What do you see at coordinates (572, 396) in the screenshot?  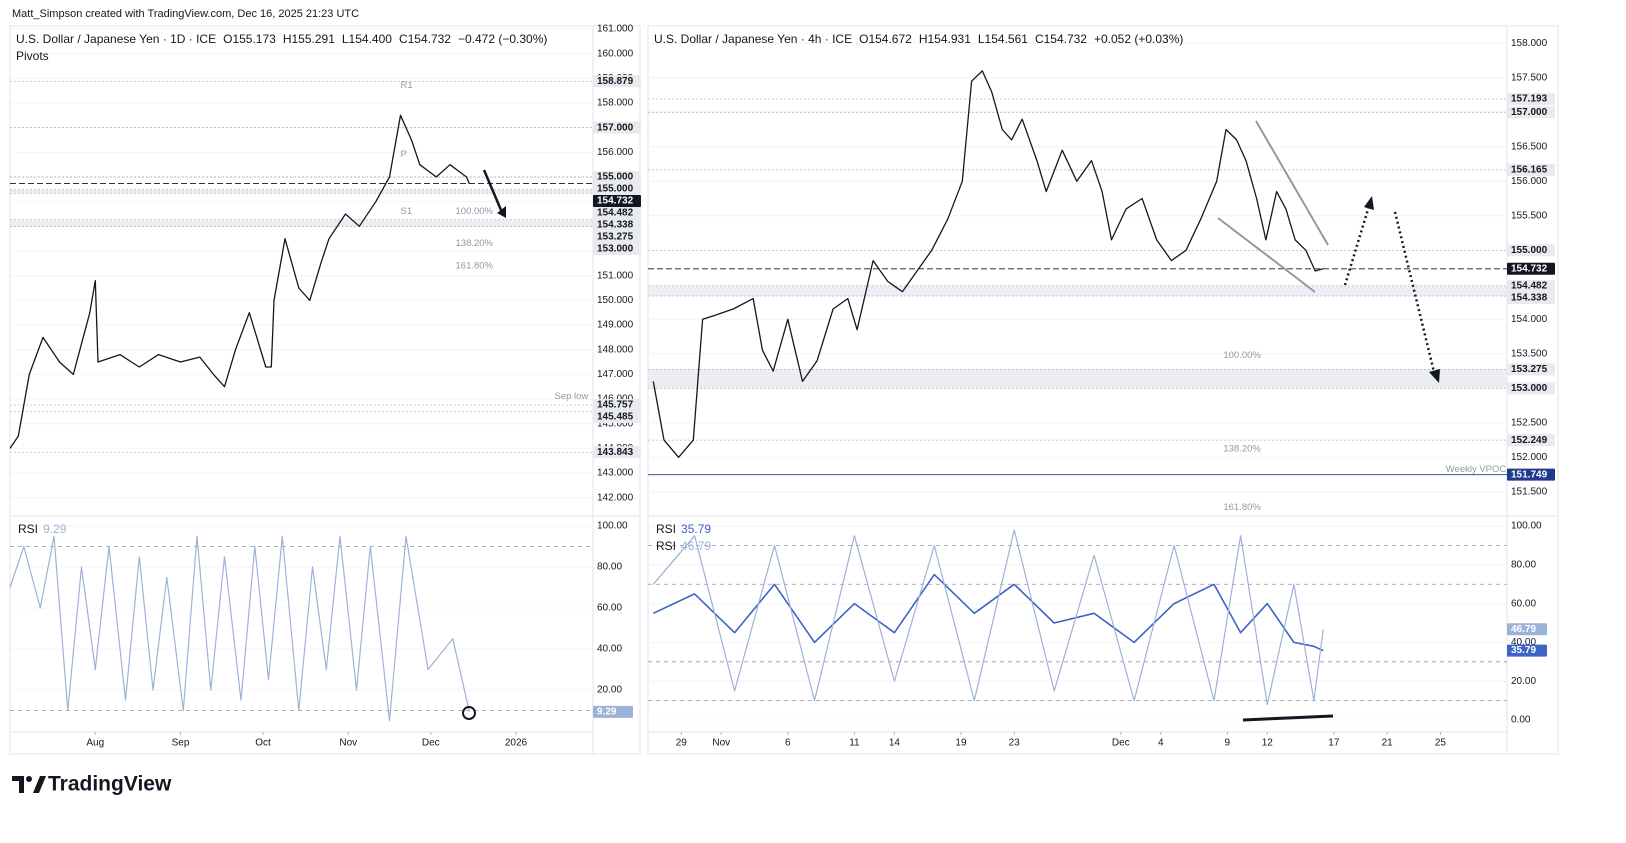 I see `annotation: Sep low` at bounding box center [572, 396].